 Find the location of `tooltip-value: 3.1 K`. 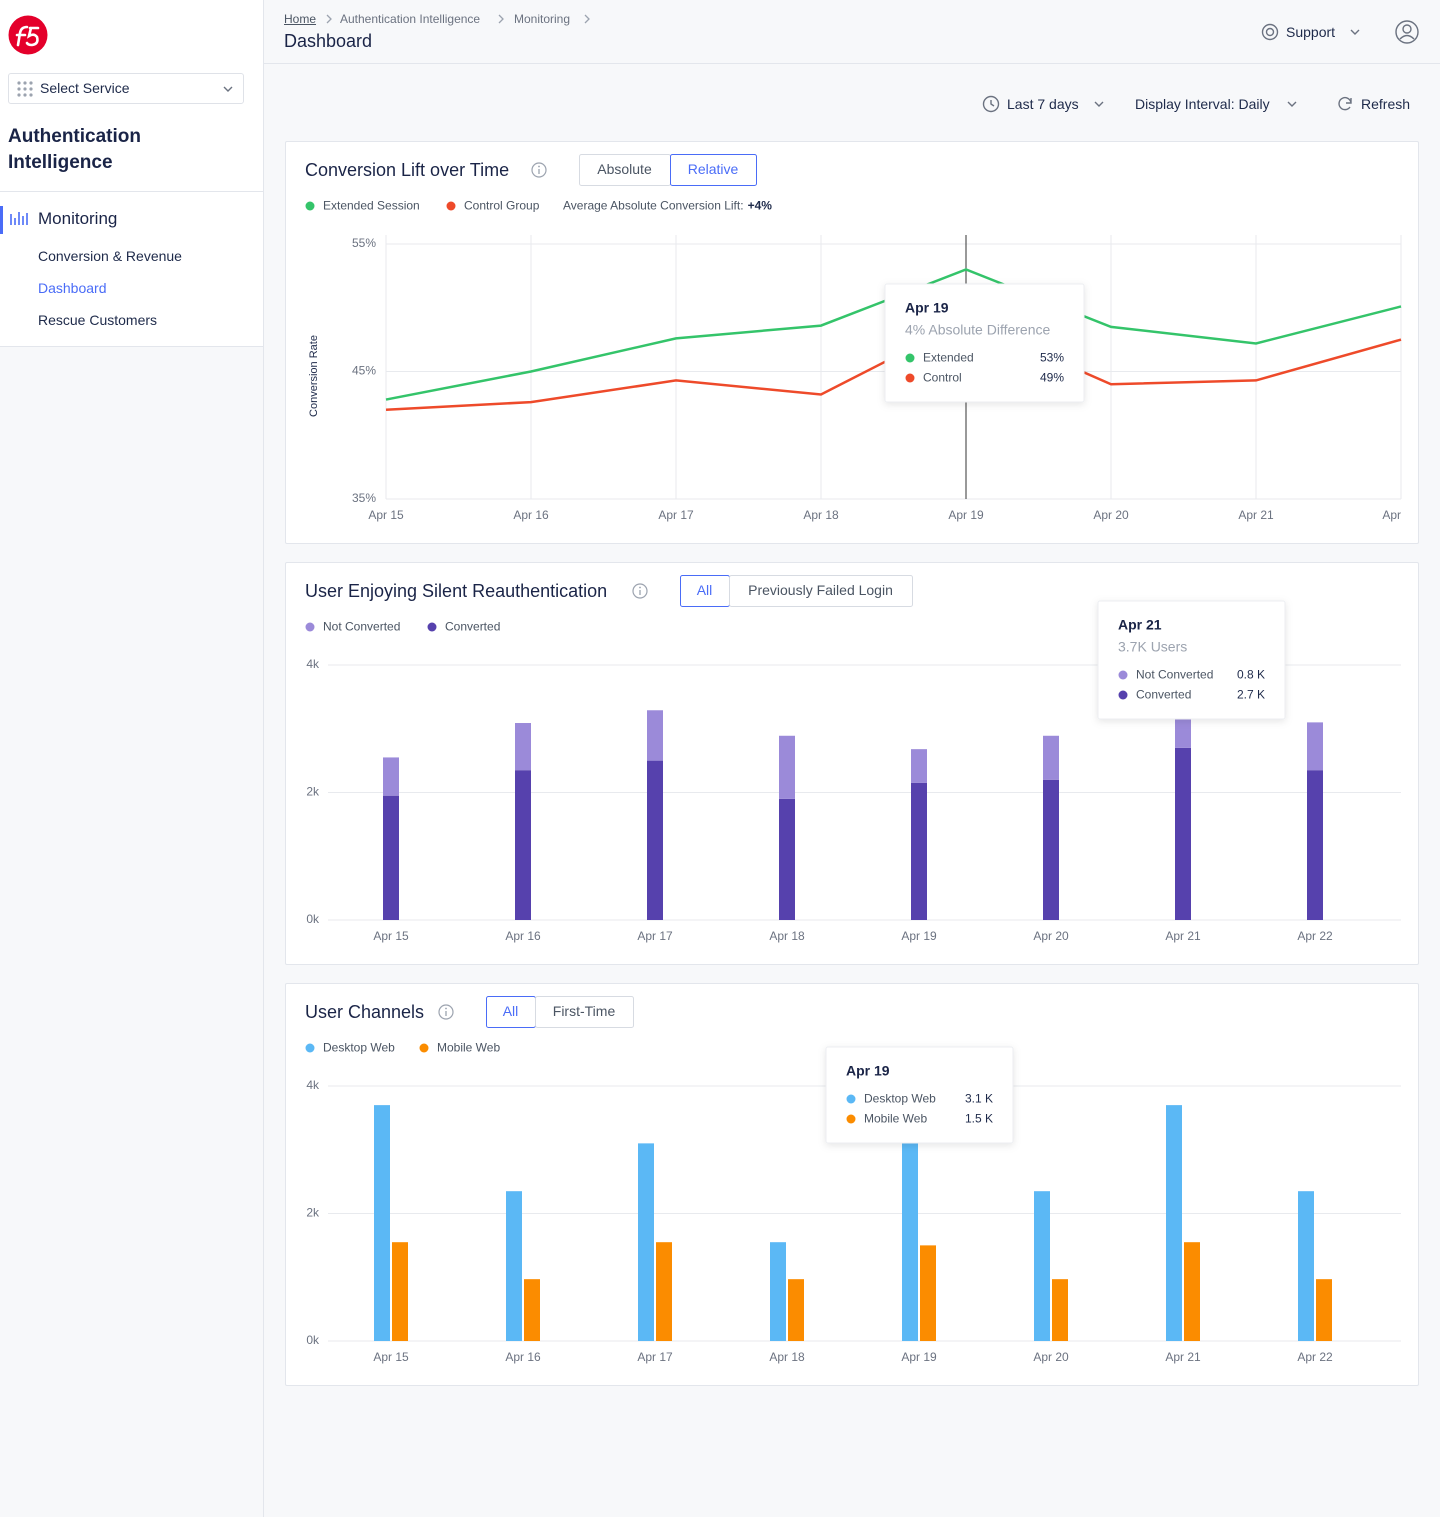

tooltip-value: 3.1 K is located at coordinates (979, 1099).